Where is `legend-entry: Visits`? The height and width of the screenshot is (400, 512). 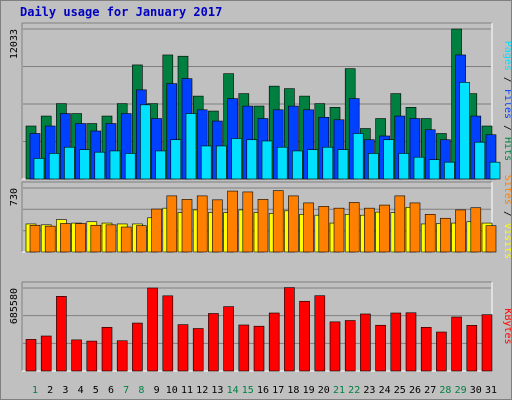
legend-entry: Visits is located at coordinates (506, 241).